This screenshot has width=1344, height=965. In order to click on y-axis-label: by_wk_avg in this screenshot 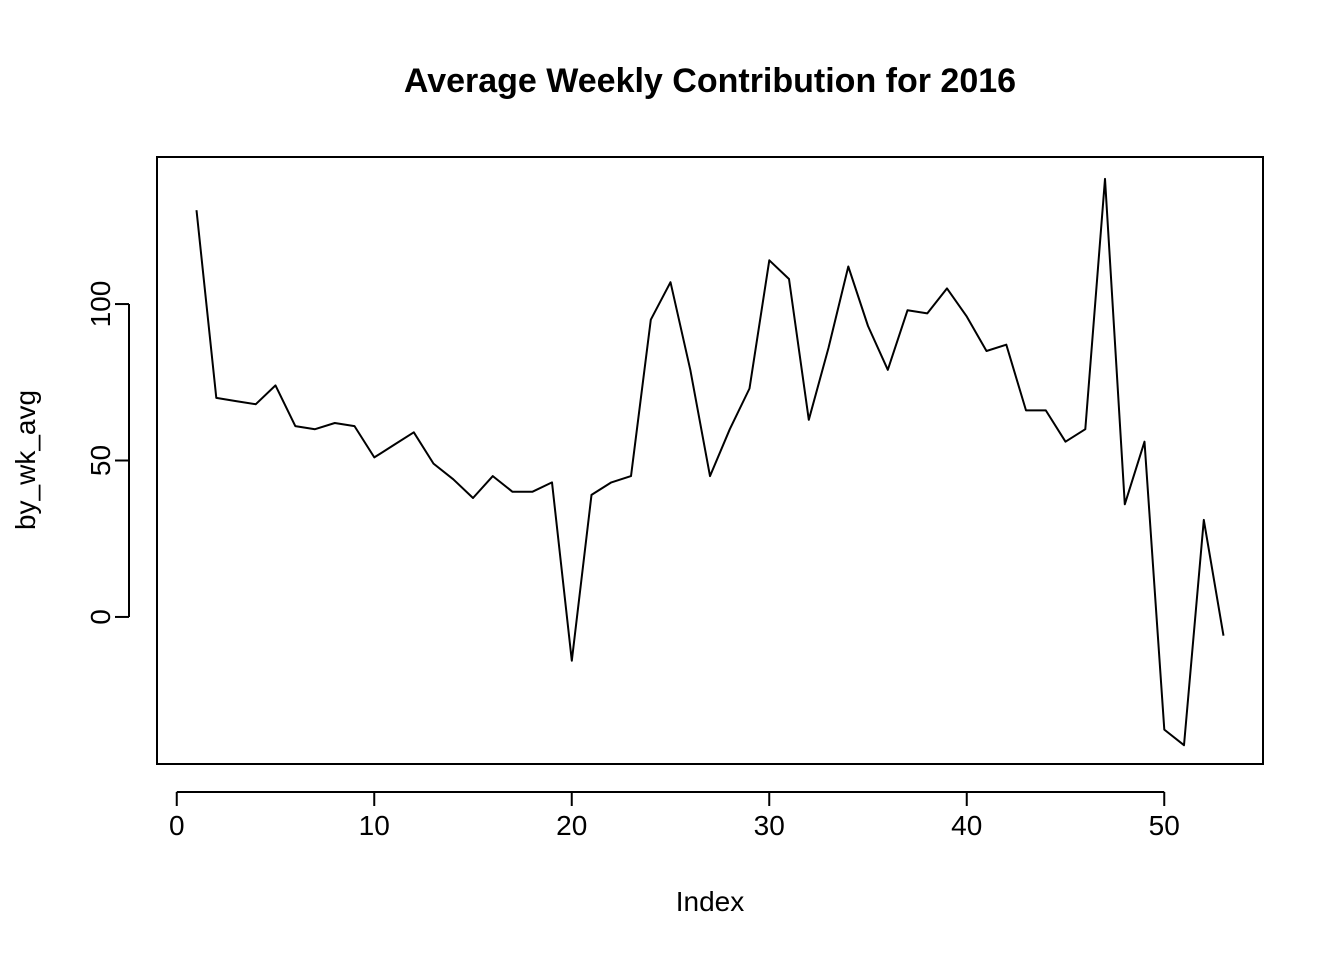, I will do `click(25, 460)`.